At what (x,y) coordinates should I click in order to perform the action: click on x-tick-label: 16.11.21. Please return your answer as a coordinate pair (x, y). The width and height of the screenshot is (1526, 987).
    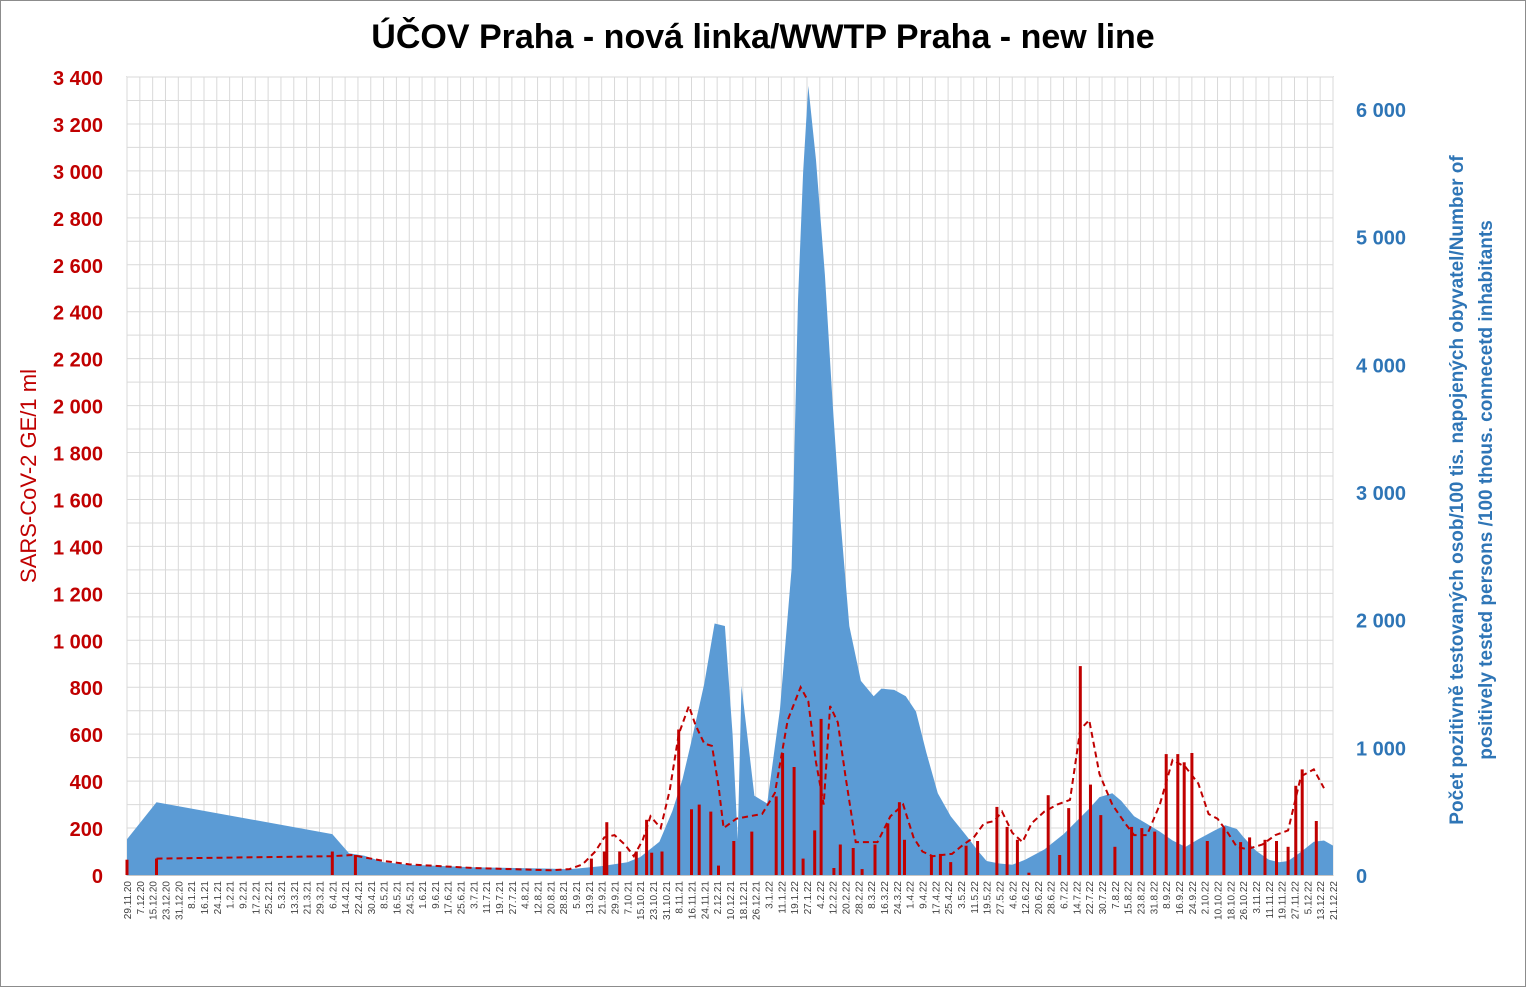
    Looking at the image, I should click on (693, 900).